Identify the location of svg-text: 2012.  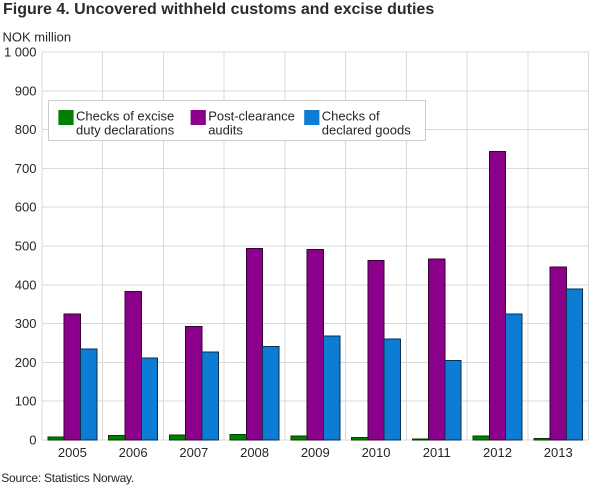
(497, 452).